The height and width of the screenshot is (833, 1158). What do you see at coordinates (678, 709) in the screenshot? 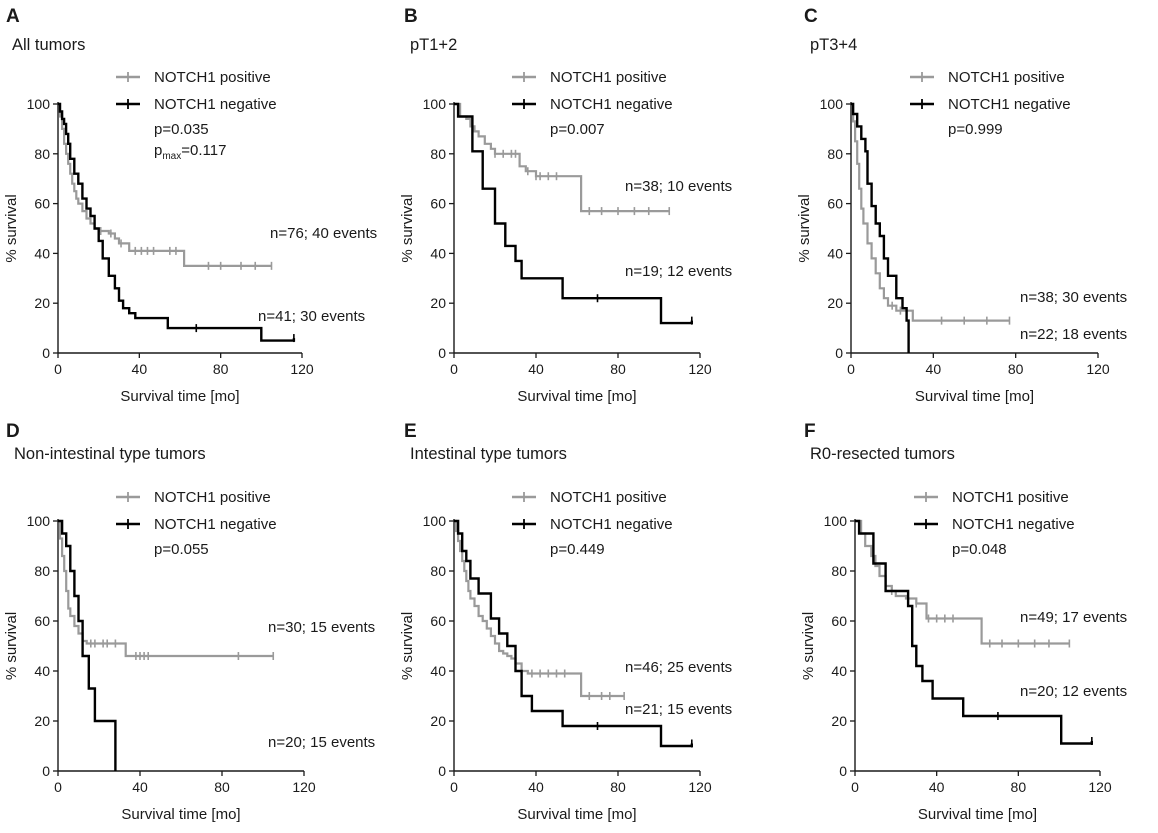
I see `count-label-negative: n=21; 15 events` at bounding box center [678, 709].